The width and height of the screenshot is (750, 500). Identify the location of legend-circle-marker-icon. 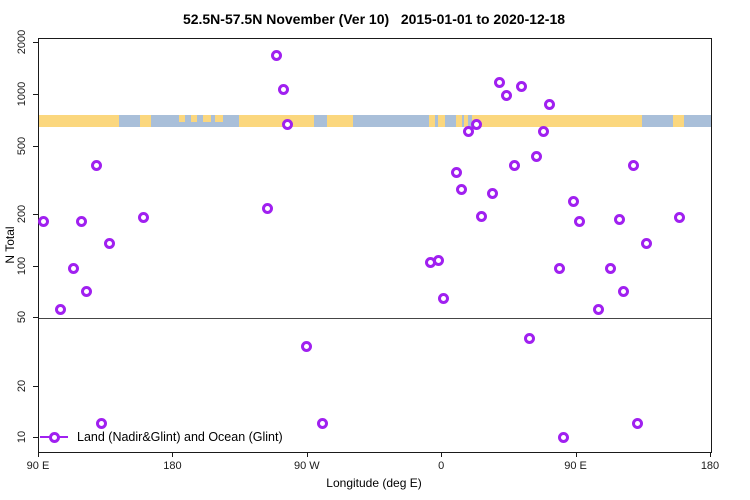
(54, 437).